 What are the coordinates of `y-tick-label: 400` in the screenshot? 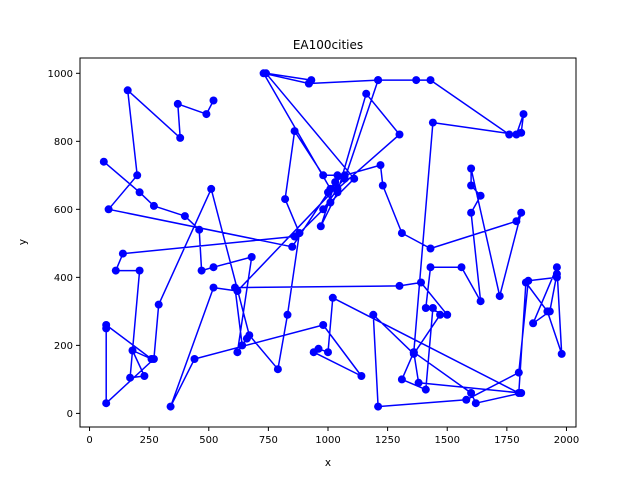 It's located at (63, 278).